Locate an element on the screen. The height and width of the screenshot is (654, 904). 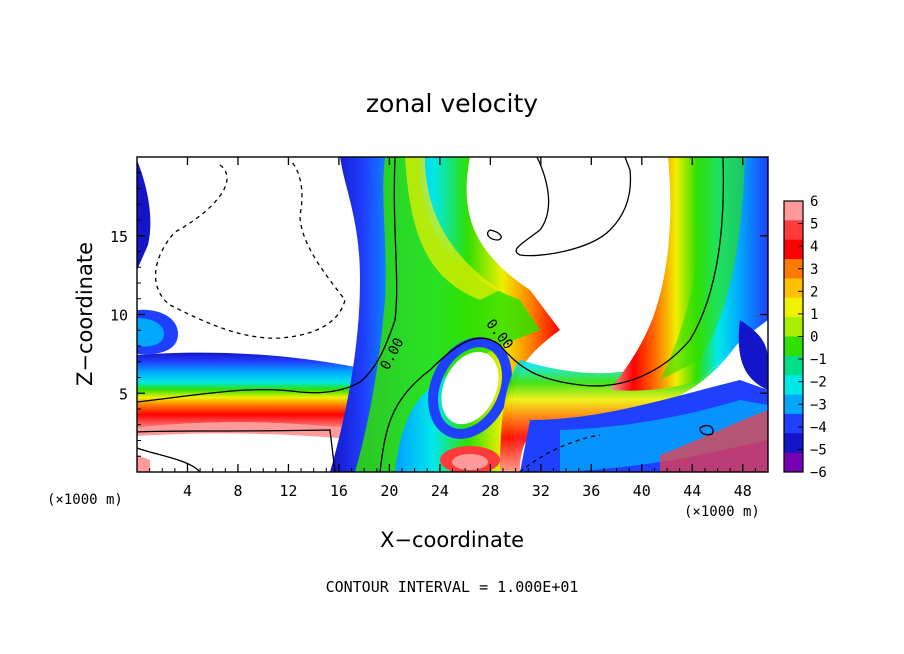
x-unit-label-left: (×1000 m) is located at coordinates (85, 500).